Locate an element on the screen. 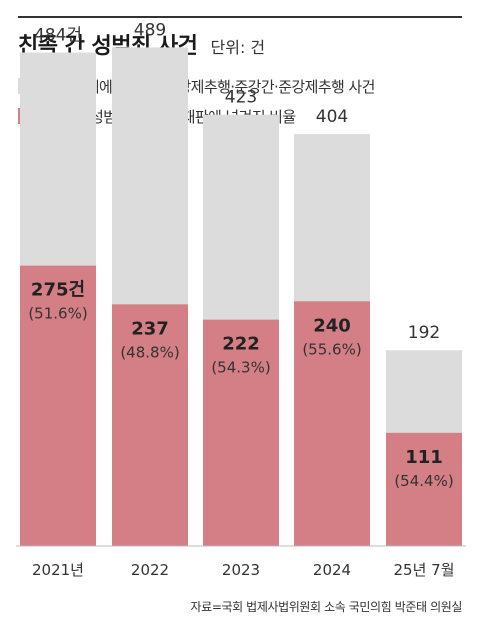  trial-label-3: 240 is located at coordinates (332, 325).